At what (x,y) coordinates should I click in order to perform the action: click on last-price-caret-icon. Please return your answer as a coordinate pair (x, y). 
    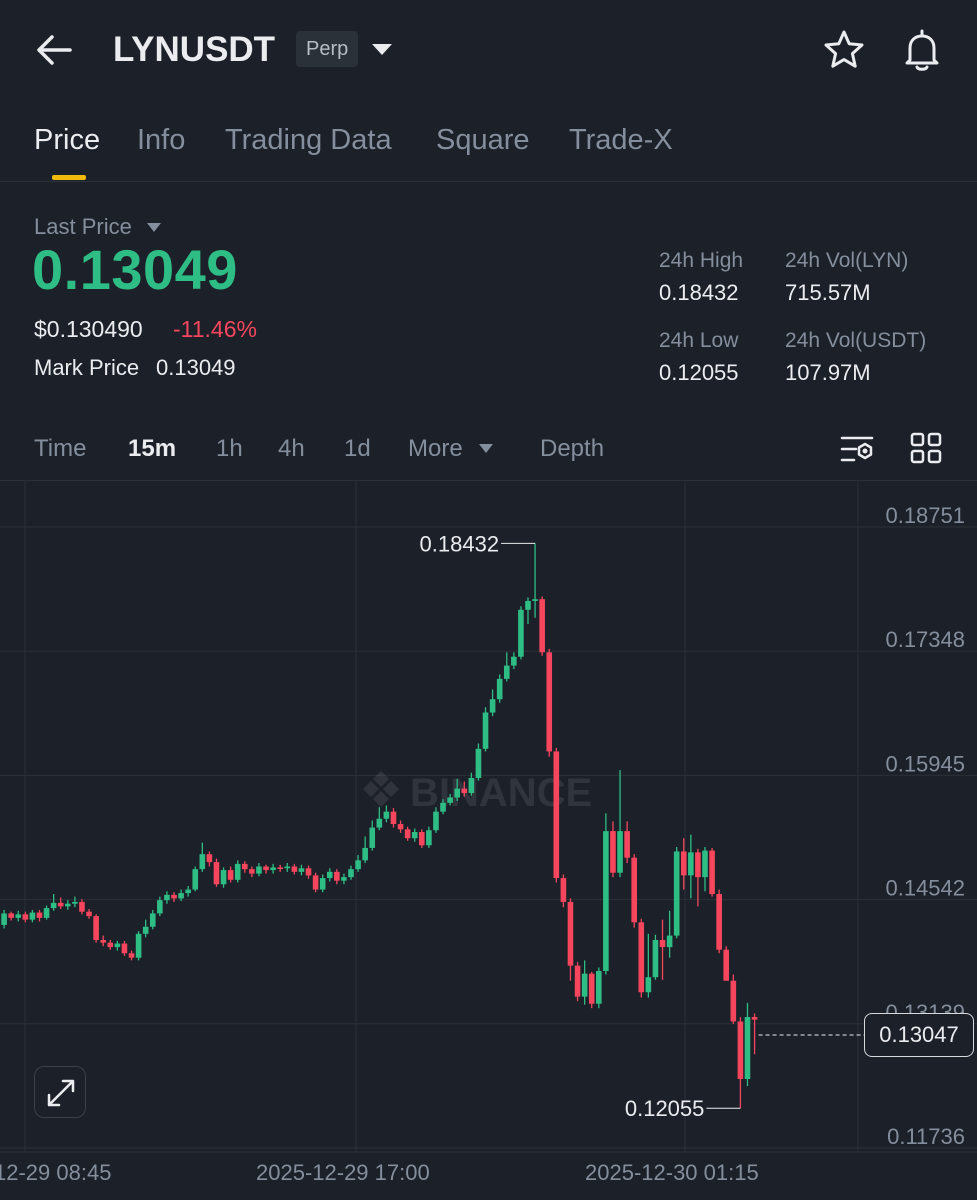
    Looking at the image, I should click on (154, 228).